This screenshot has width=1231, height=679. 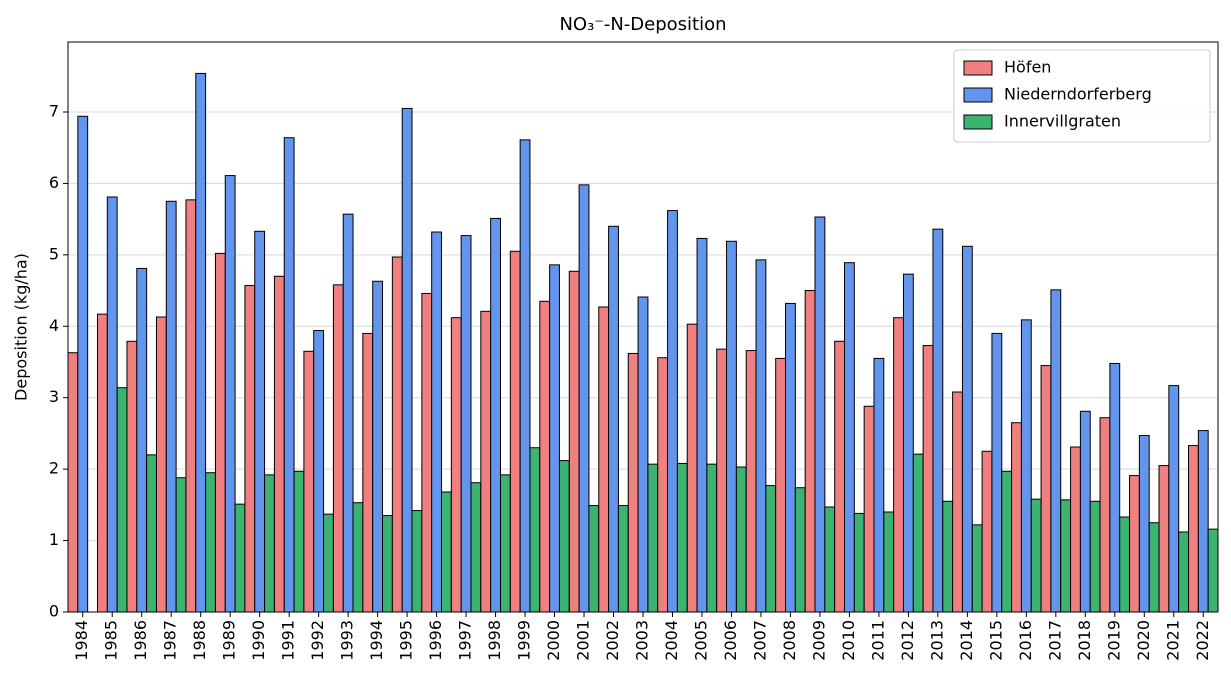 I want to click on x-tick-label: 1989, so click(x=229, y=640).